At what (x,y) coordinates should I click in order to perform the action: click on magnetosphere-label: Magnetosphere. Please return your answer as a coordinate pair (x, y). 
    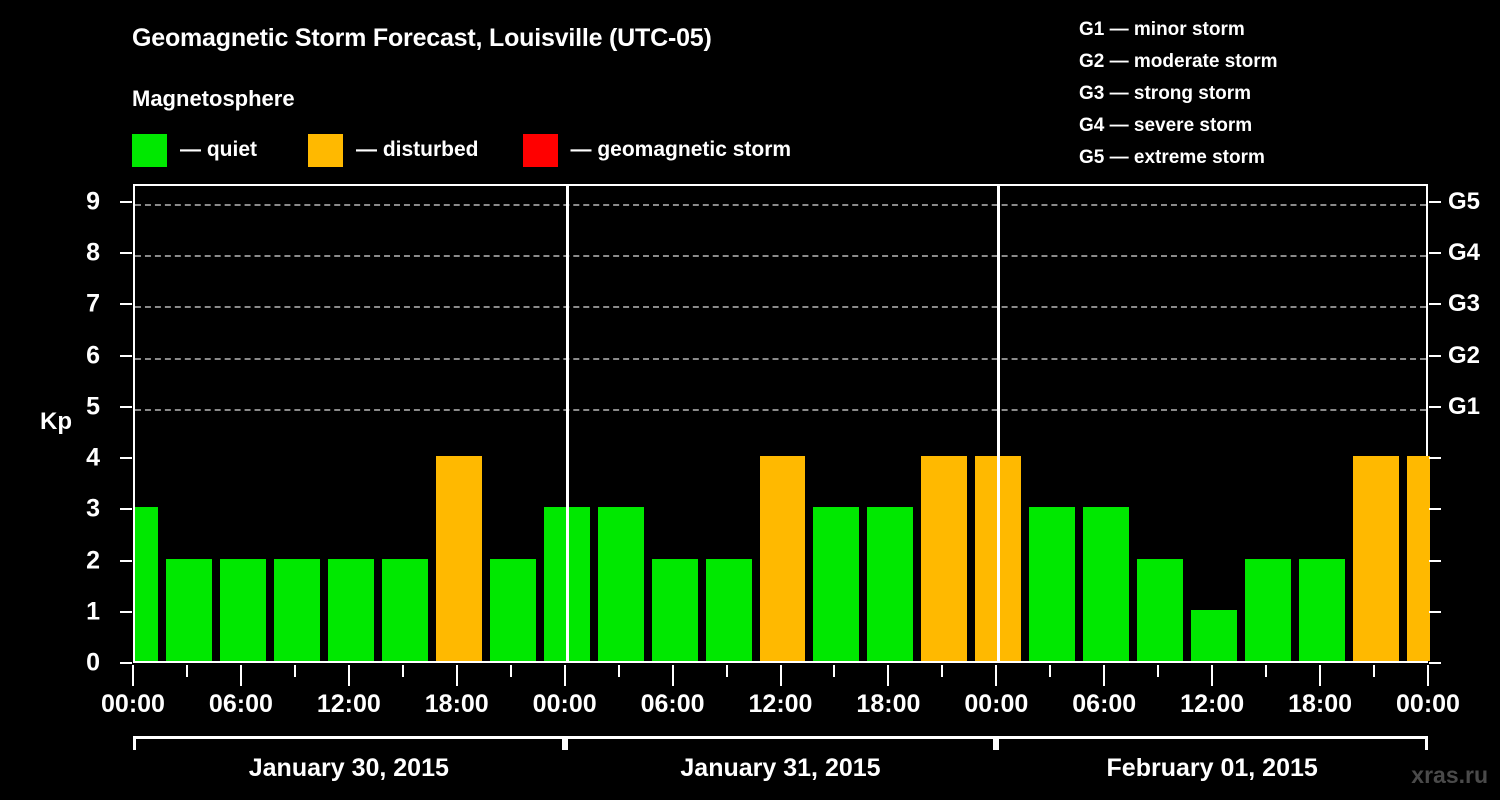
    Looking at the image, I should click on (213, 98).